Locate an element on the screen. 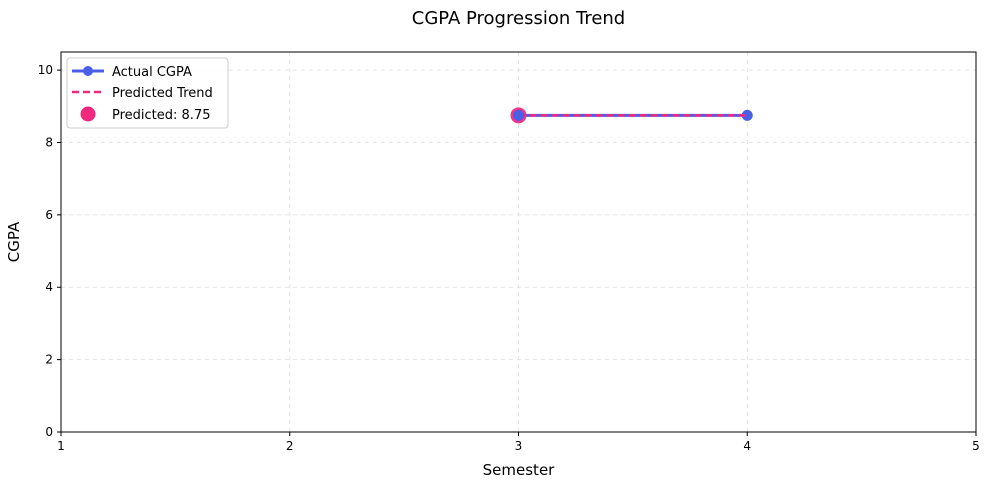 The width and height of the screenshot is (989, 489). x-tick-label: 4 is located at coordinates (747, 446).